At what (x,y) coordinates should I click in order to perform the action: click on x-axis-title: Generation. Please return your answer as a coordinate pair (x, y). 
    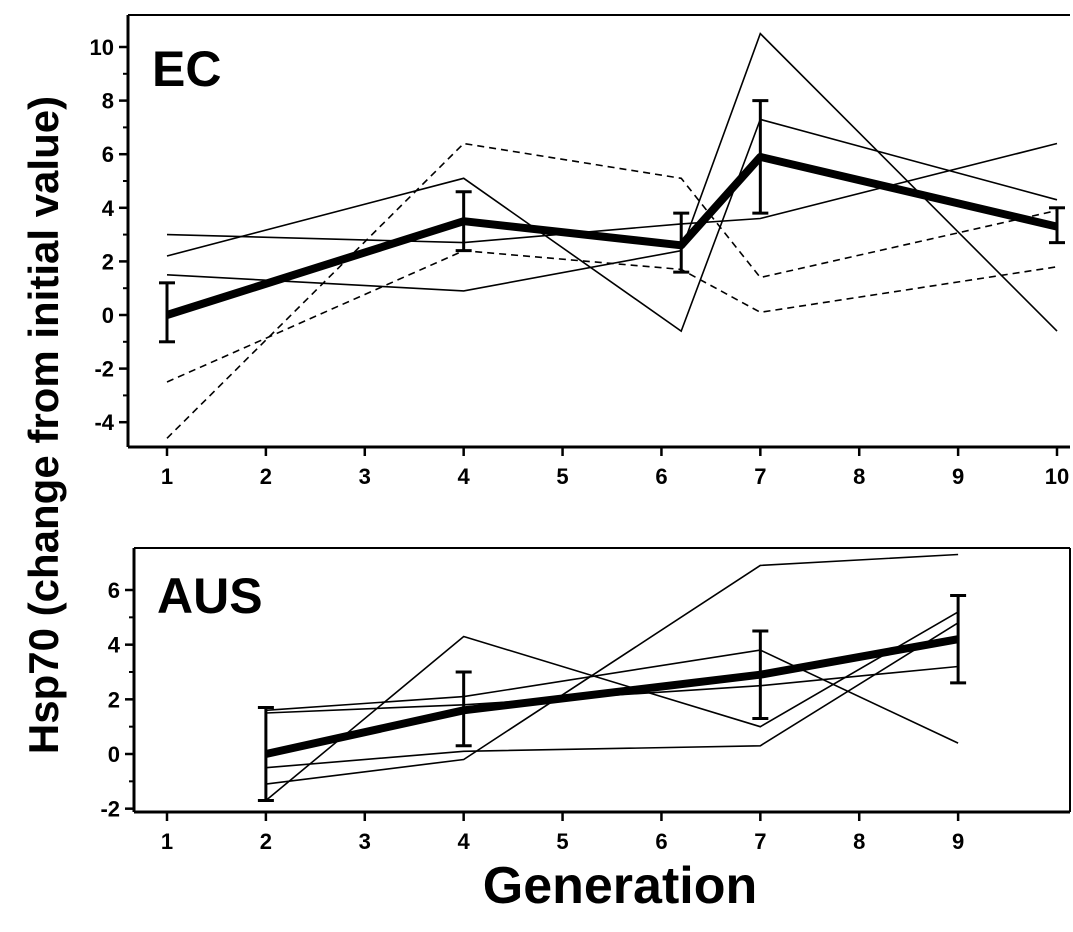
    Looking at the image, I should click on (620, 886).